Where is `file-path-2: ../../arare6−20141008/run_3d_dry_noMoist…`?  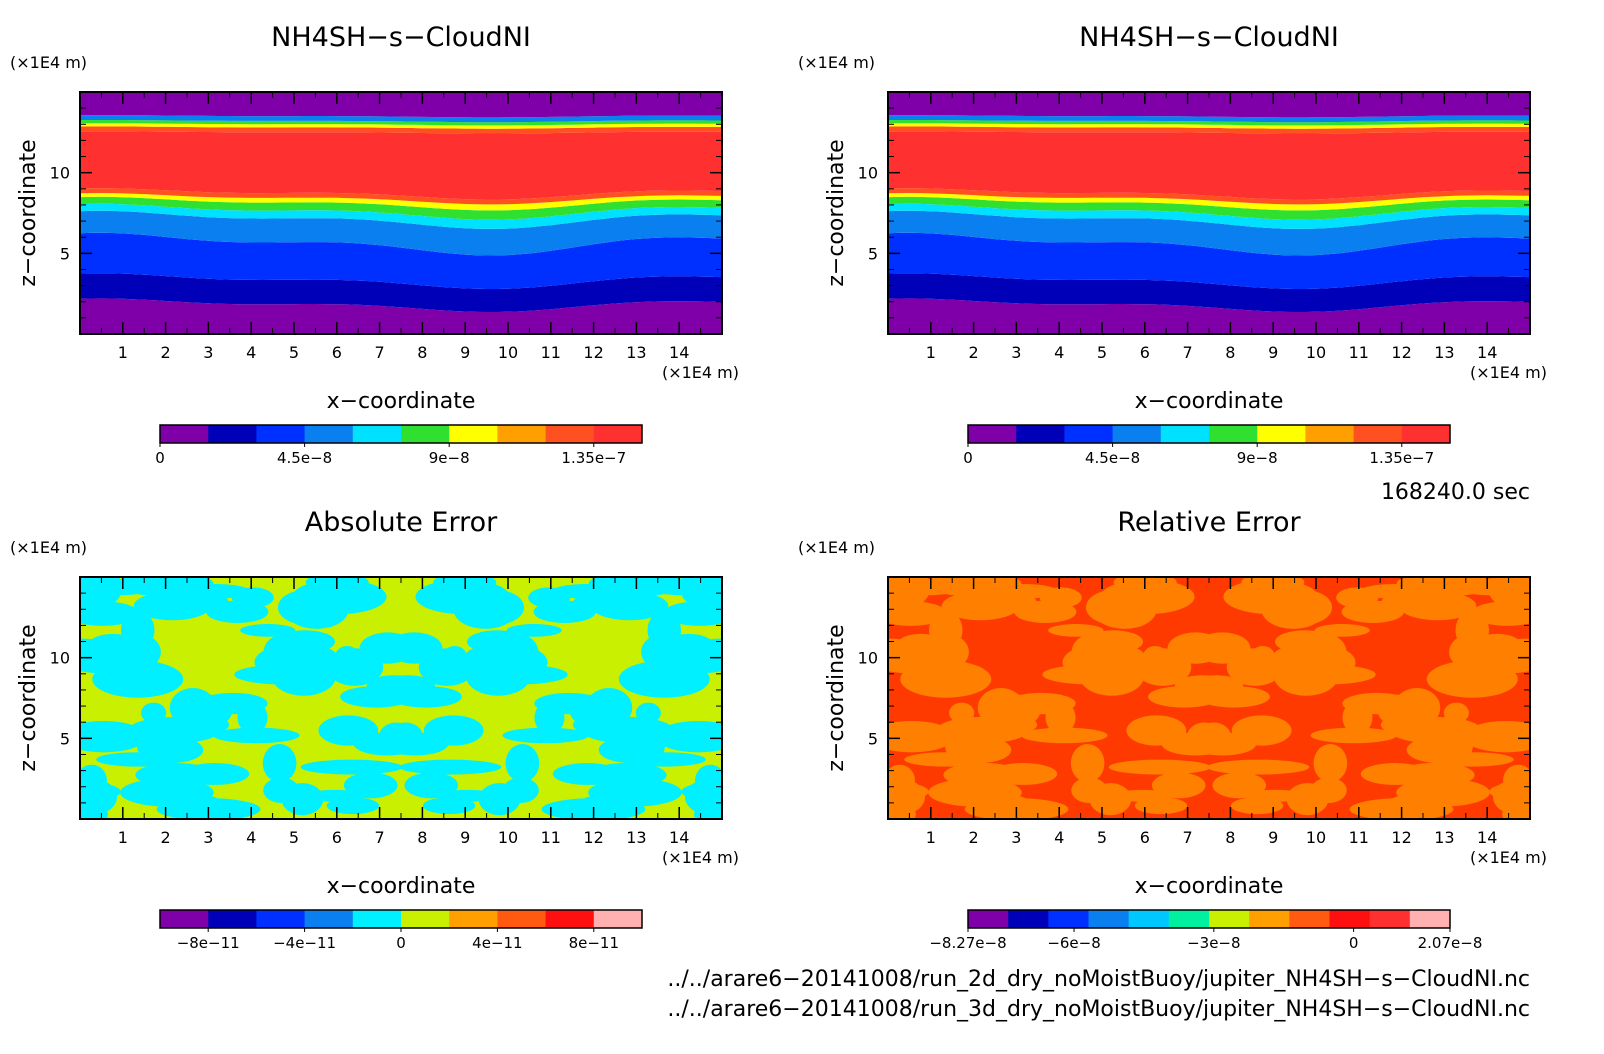
file-path-2: ../../arare6−20141008/run_3d_dry_noMoist… is located at coordinates (1098, 1009).